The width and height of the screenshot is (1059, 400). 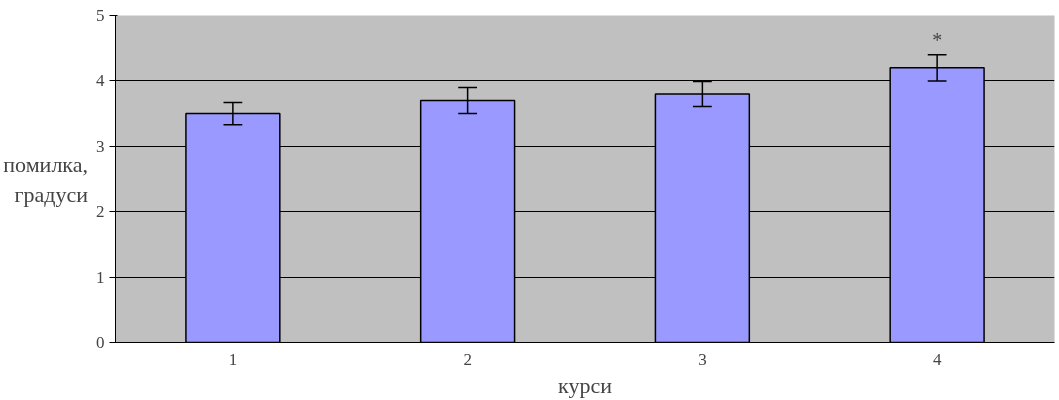 I want to click on y-tick-label: 5, so click(x=100, y=15).